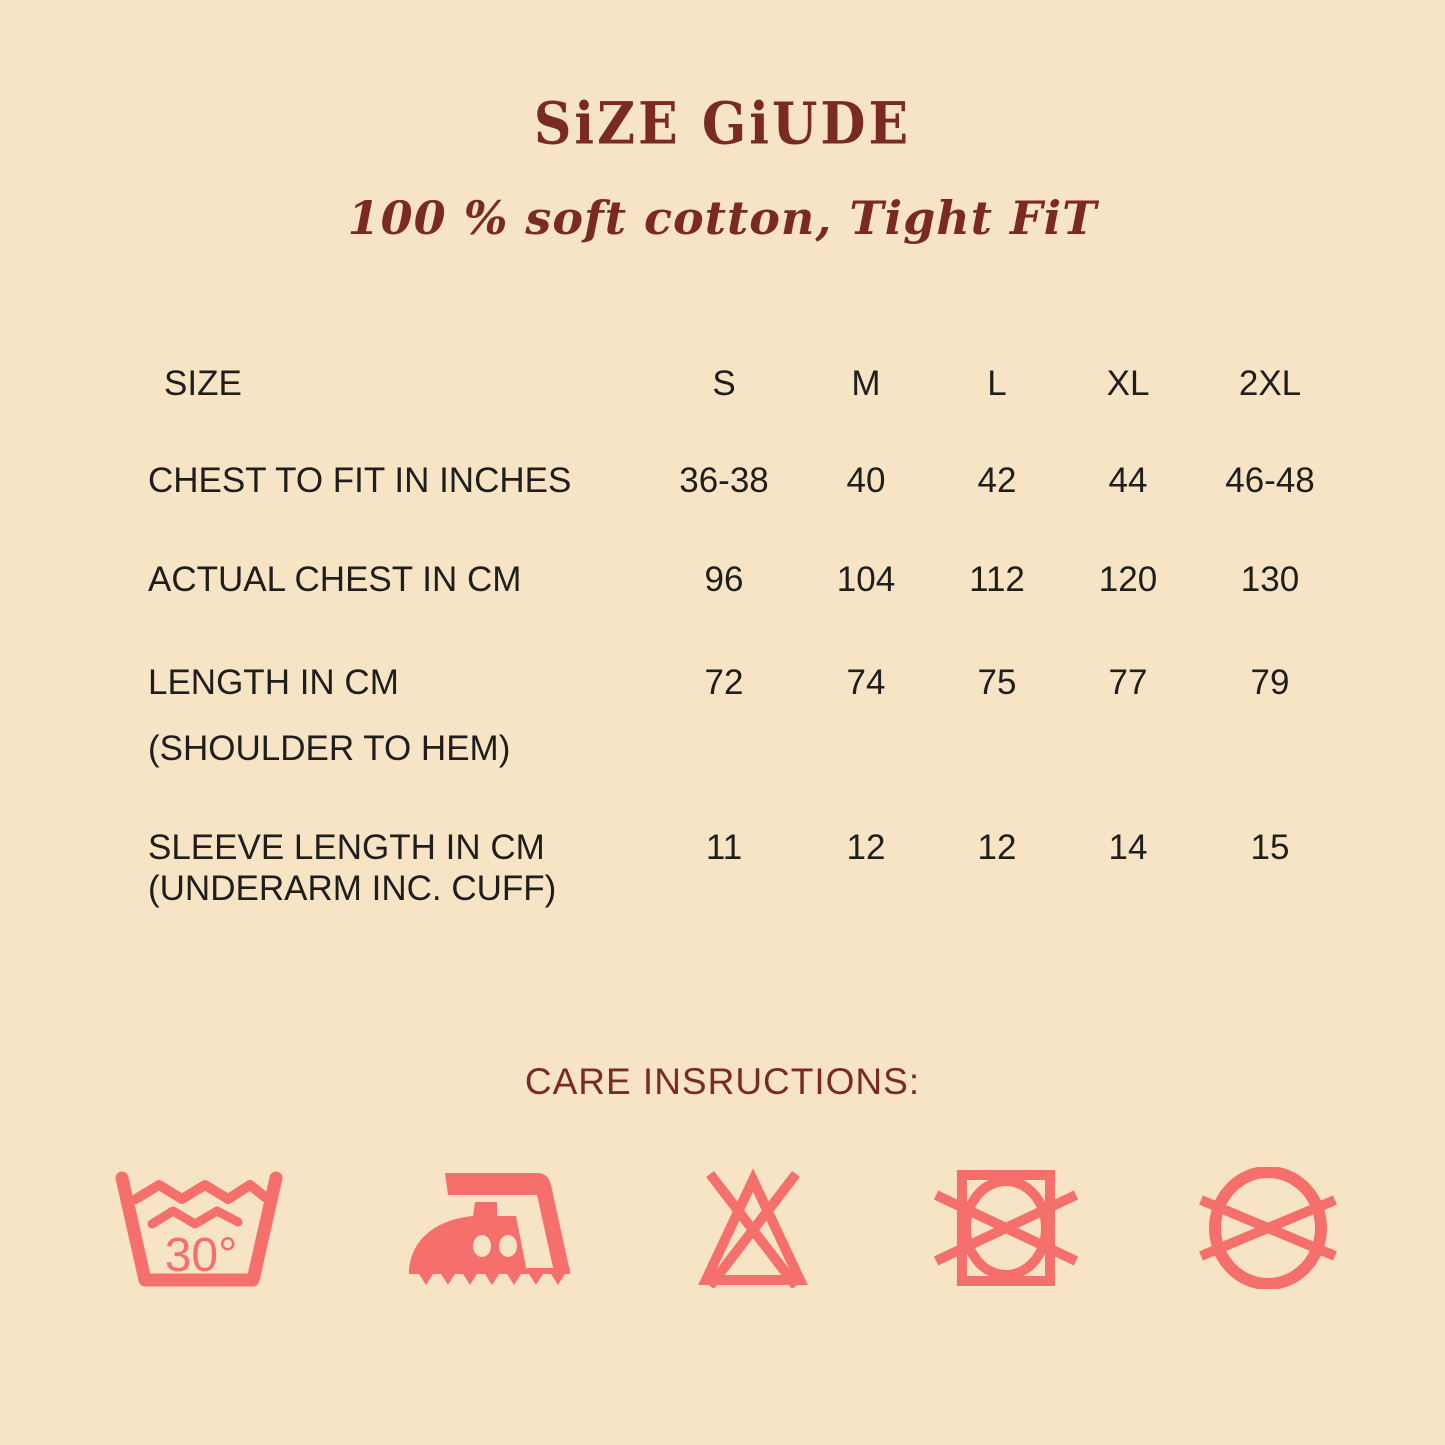 This screenshot has width=1445, height=1445. I want to click on cell-value: 120, so click(1128, 579).